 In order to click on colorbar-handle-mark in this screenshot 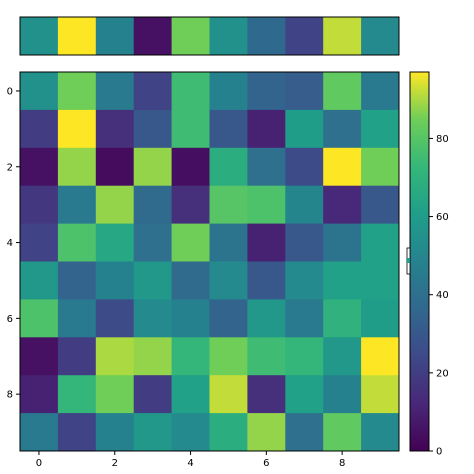, I will do `click(408, 260)`.